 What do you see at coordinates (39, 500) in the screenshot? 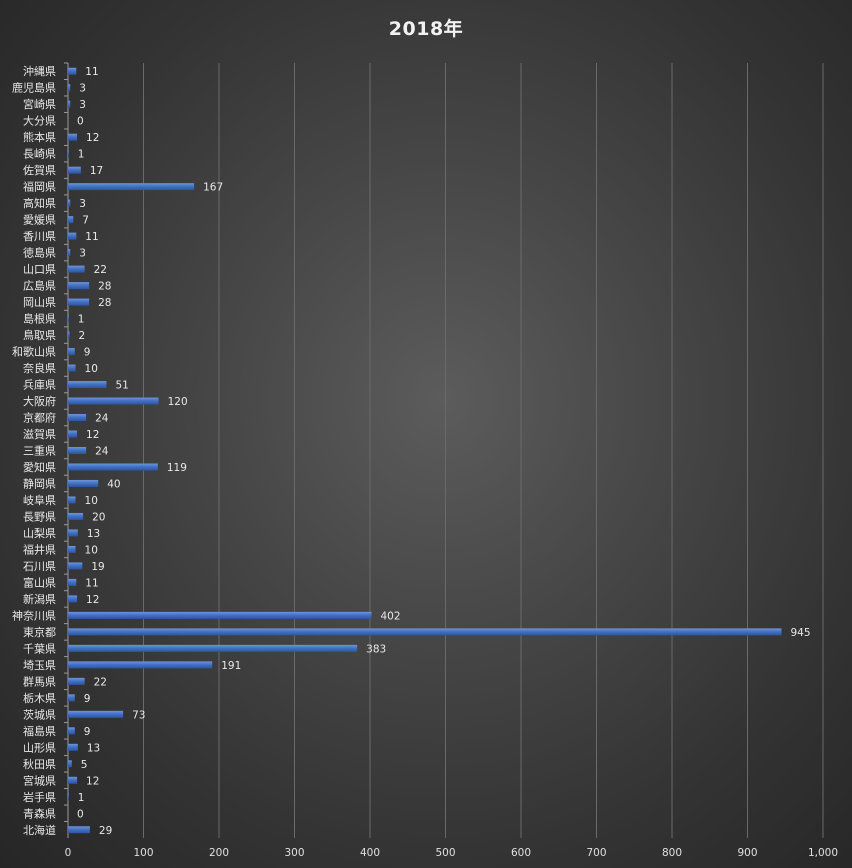
I see `category-label: 岐阜県` at bounding box center [39, 500].